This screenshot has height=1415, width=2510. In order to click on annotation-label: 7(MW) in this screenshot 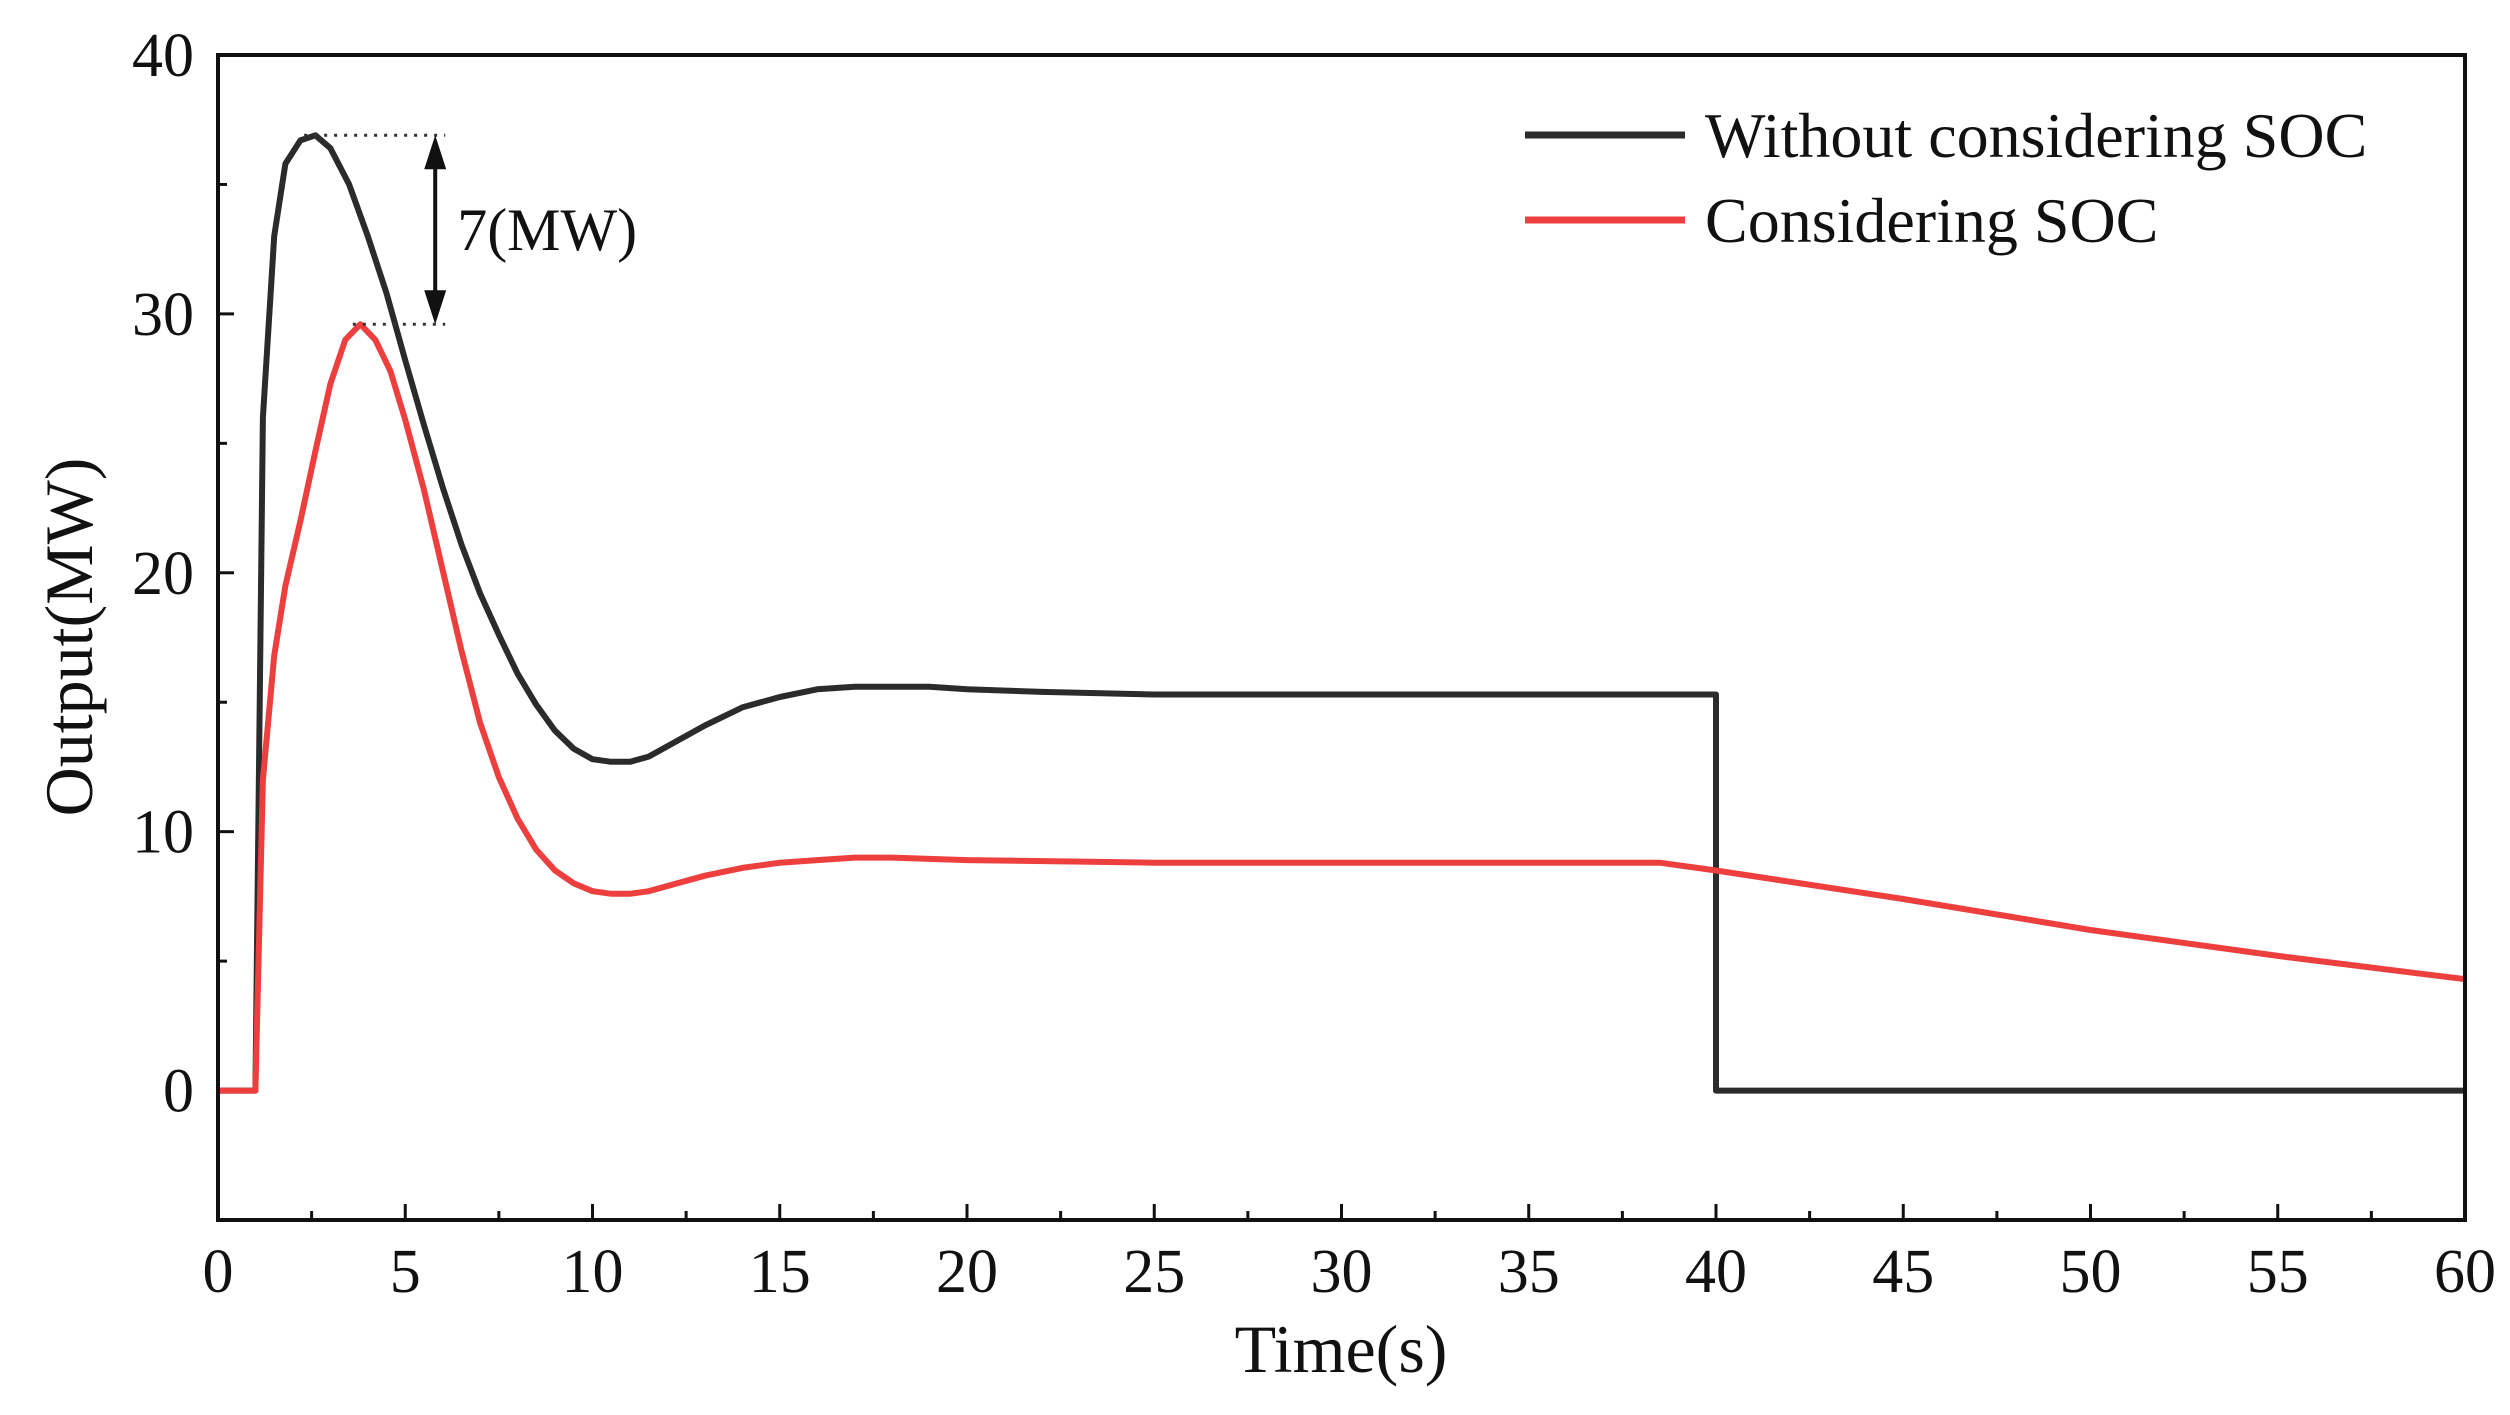, I will do `click(547, 230)`.